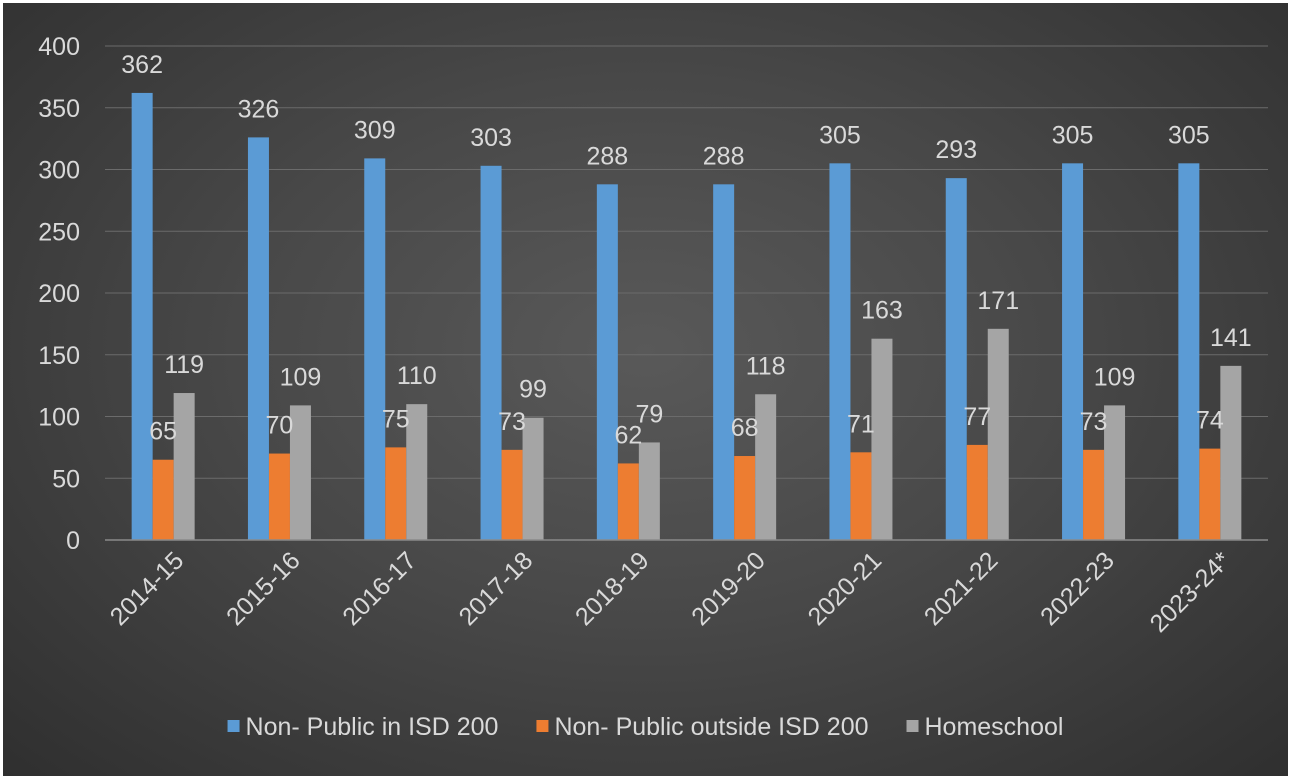  I want to click on y-tick-label: 250, so click(59, 232).